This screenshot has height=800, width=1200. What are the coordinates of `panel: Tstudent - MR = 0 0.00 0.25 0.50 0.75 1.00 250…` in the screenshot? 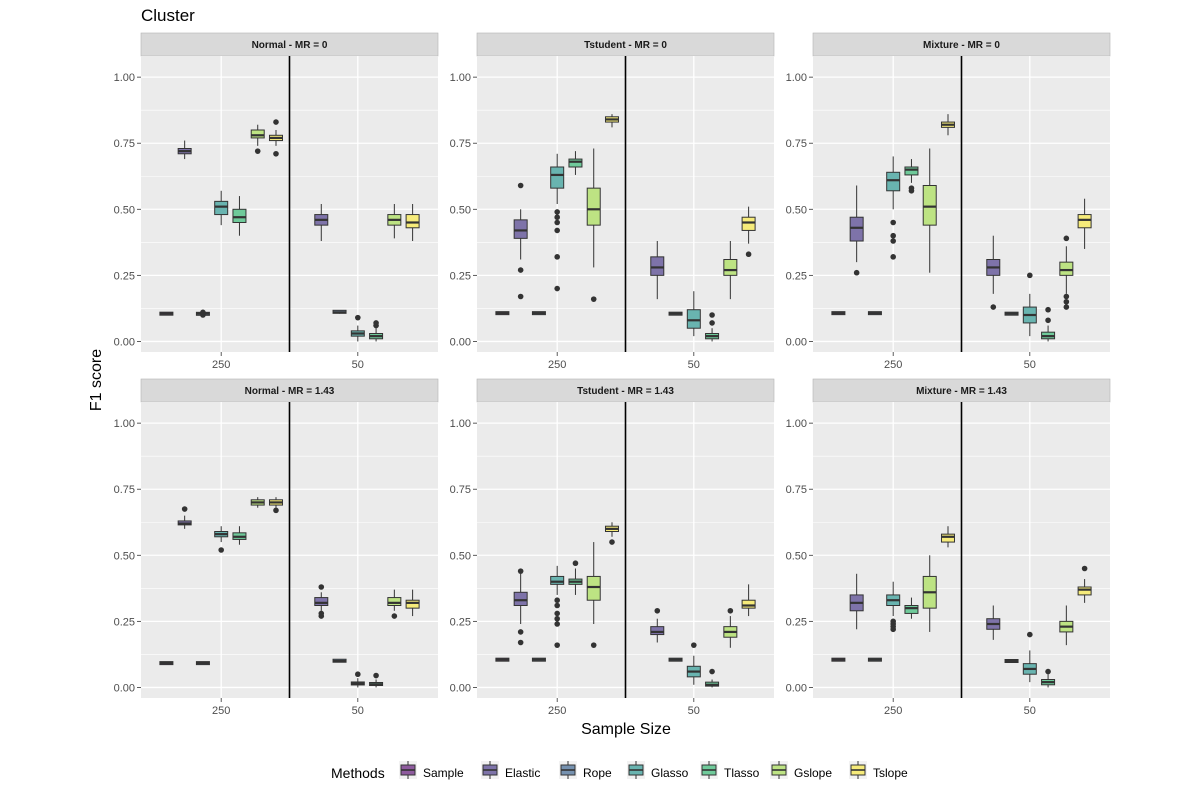 It's located at (612, 201).